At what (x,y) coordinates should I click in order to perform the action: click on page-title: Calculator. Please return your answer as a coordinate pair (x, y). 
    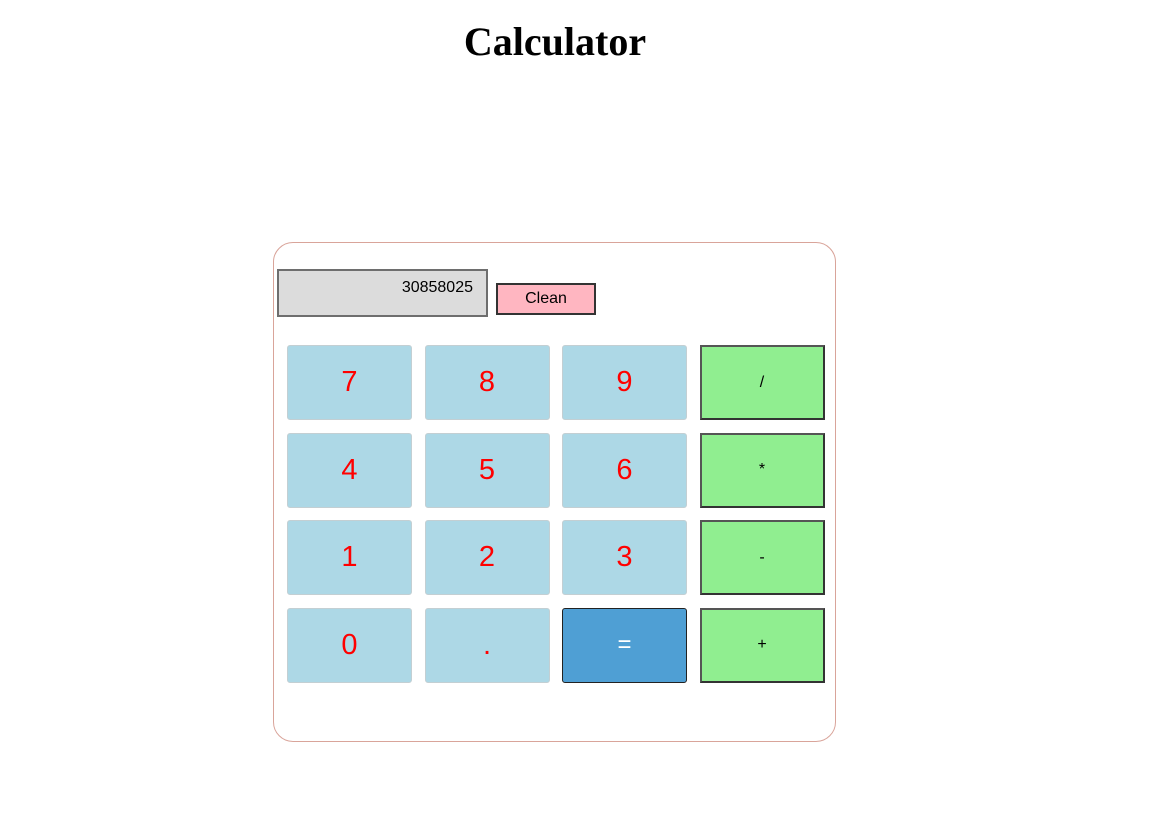
    Looking at the image, I should click on (555, 41).